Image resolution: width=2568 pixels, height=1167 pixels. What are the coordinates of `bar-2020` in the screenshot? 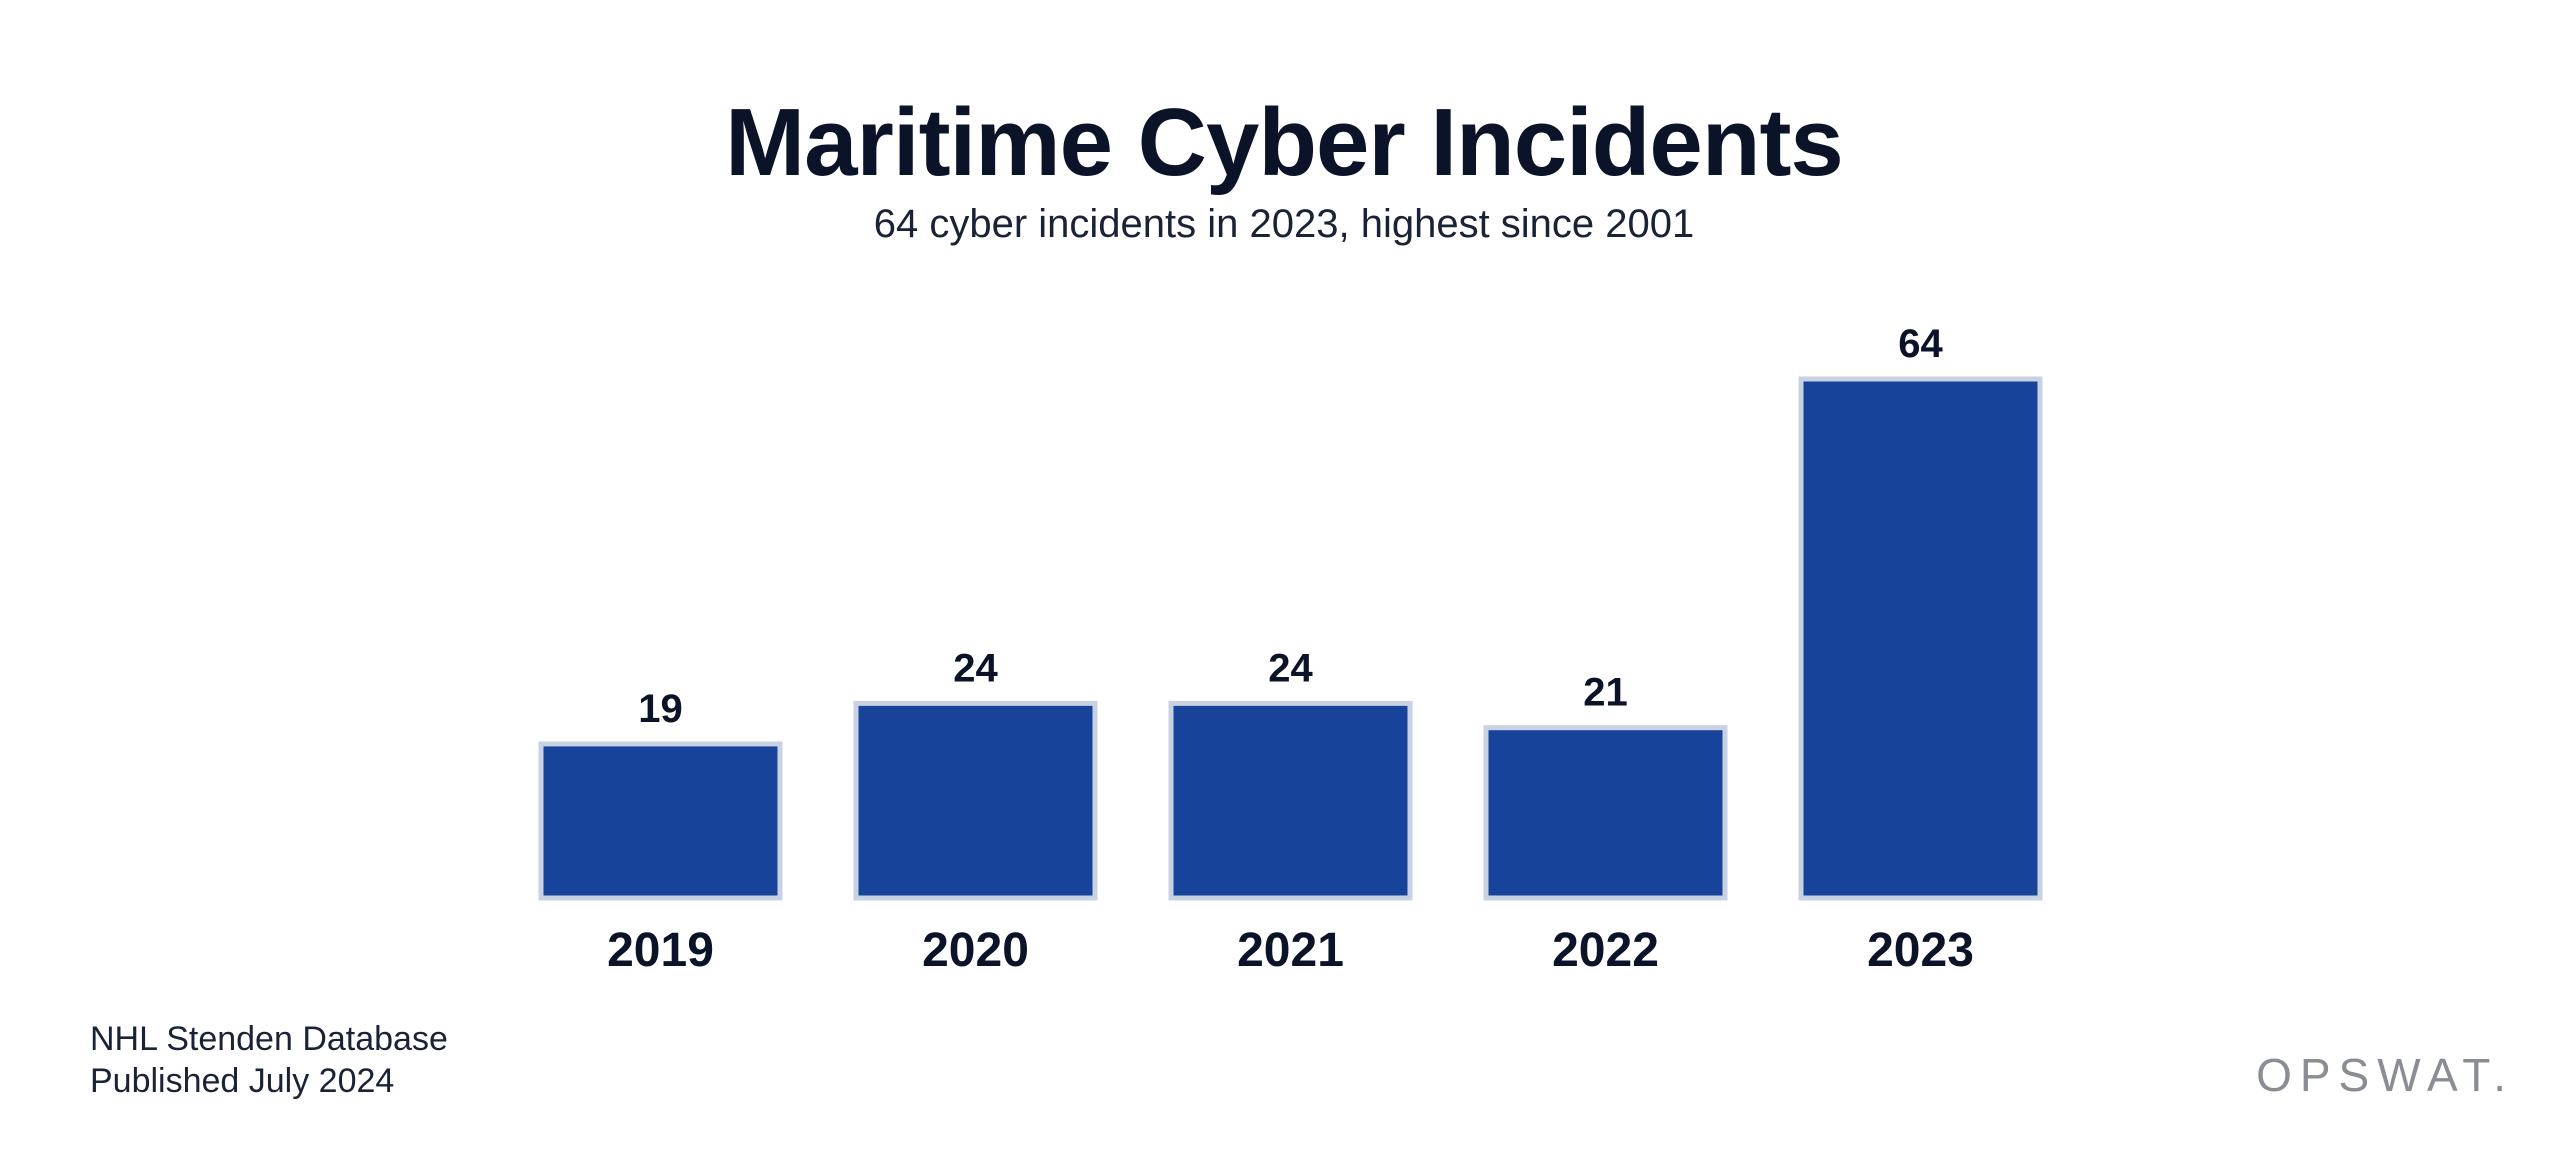 It's located at (975, 800).